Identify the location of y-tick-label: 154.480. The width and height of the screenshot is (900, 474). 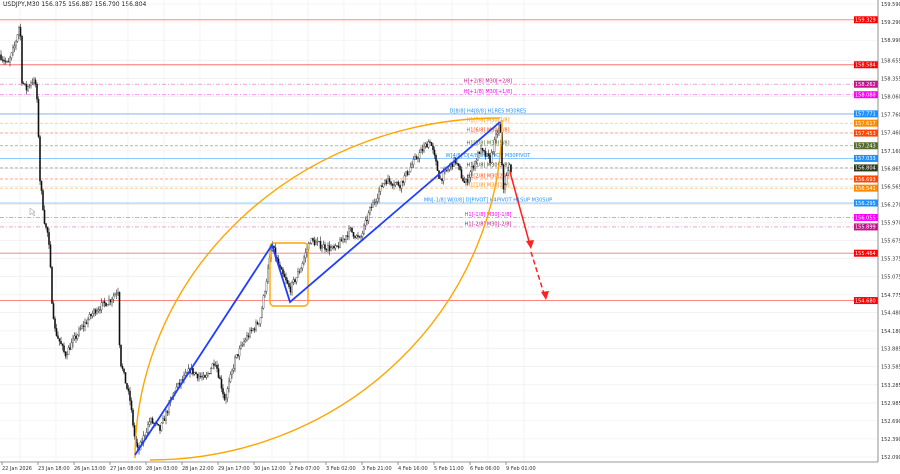
(890, 314).